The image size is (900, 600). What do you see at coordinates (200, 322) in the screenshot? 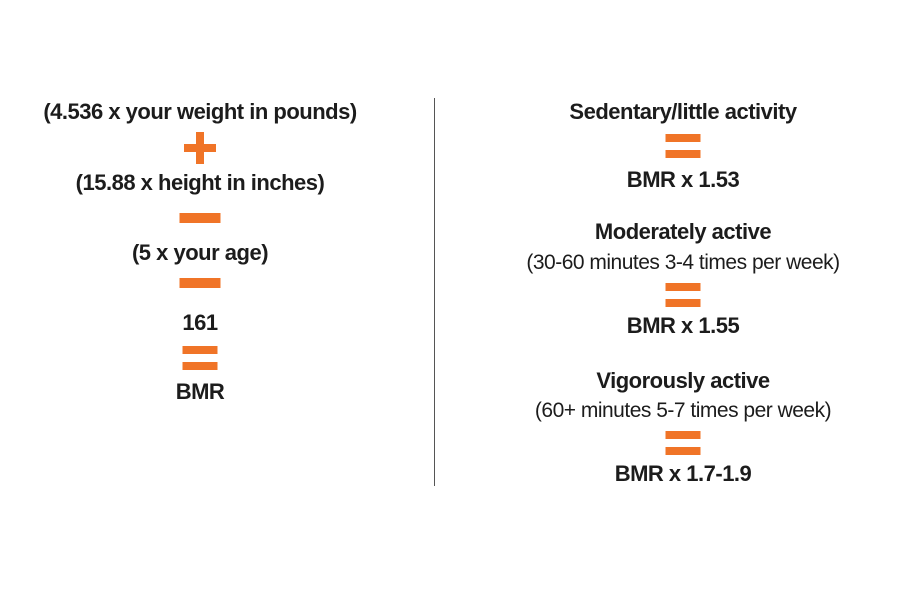
I see `constant-term: 161` at bounding box center [200, 322].